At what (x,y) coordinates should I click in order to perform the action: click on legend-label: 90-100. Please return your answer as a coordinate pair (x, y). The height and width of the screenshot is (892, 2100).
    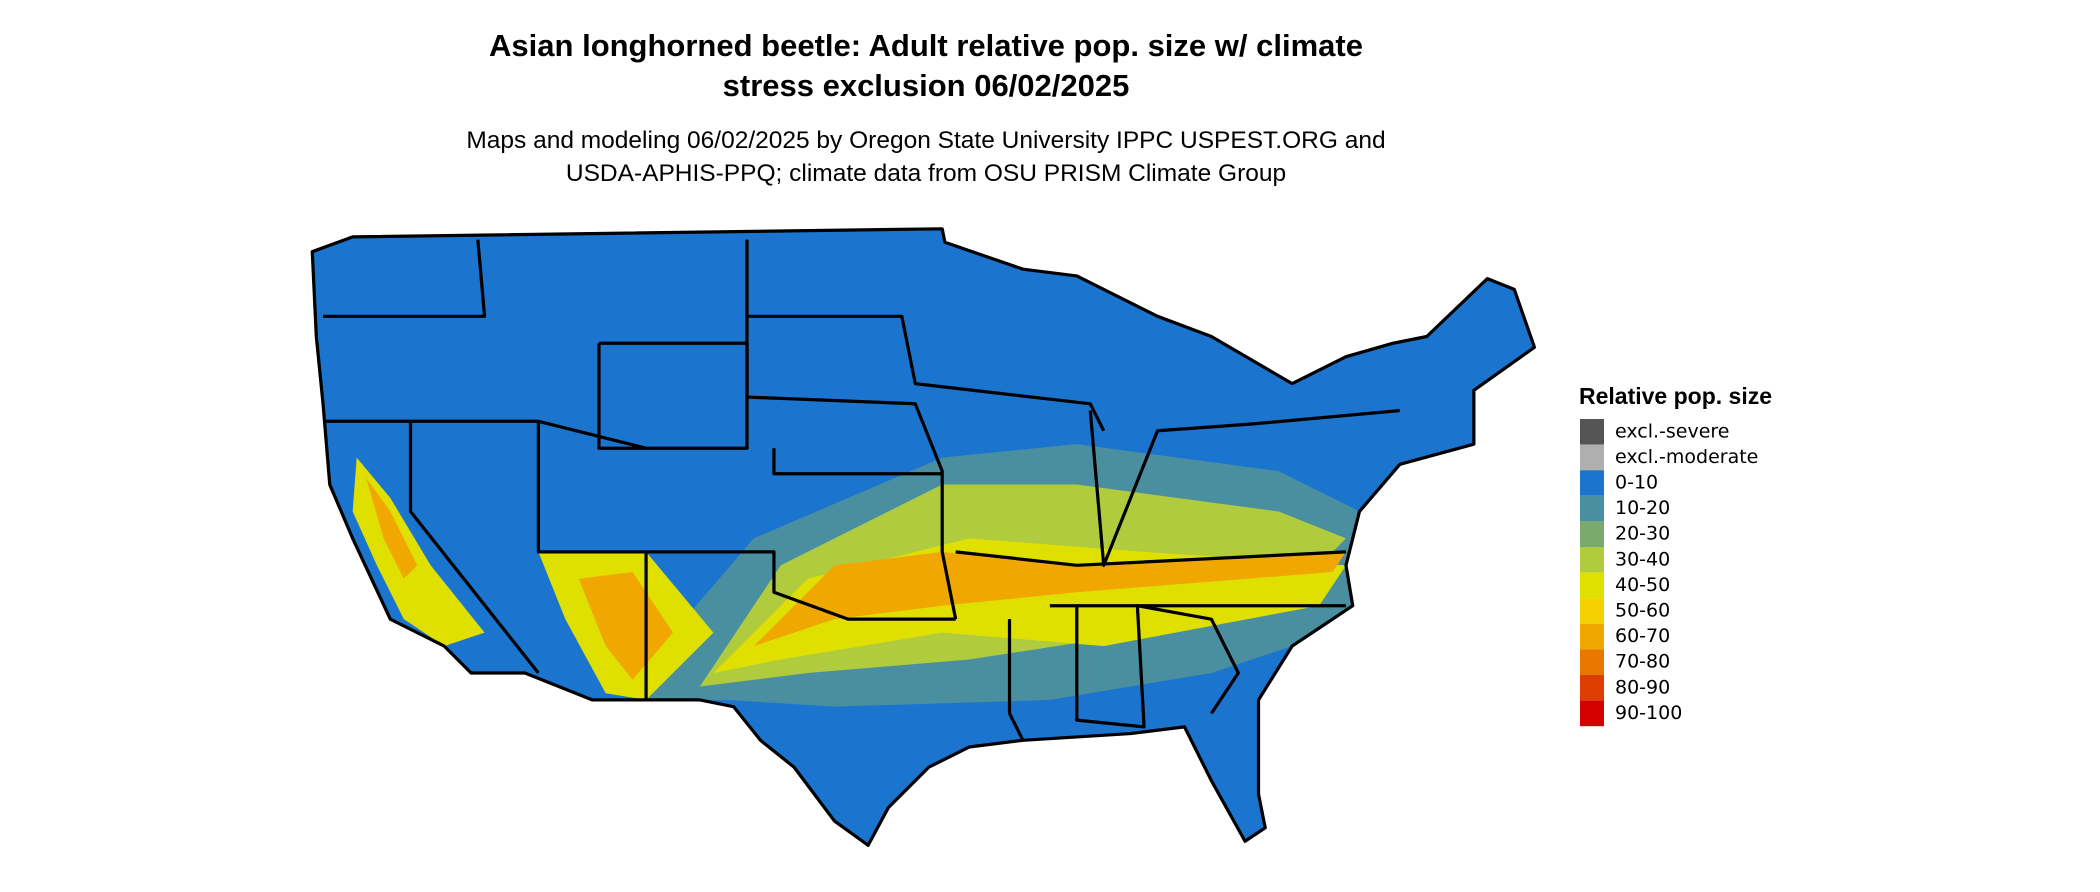
    Looking at the image, I should click on (1648, 713).